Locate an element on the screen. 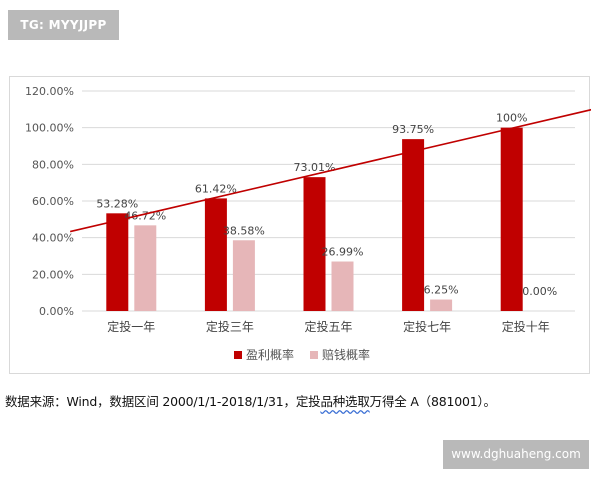  data-label-loss: 38.58% is located at coordinates (244, 230).